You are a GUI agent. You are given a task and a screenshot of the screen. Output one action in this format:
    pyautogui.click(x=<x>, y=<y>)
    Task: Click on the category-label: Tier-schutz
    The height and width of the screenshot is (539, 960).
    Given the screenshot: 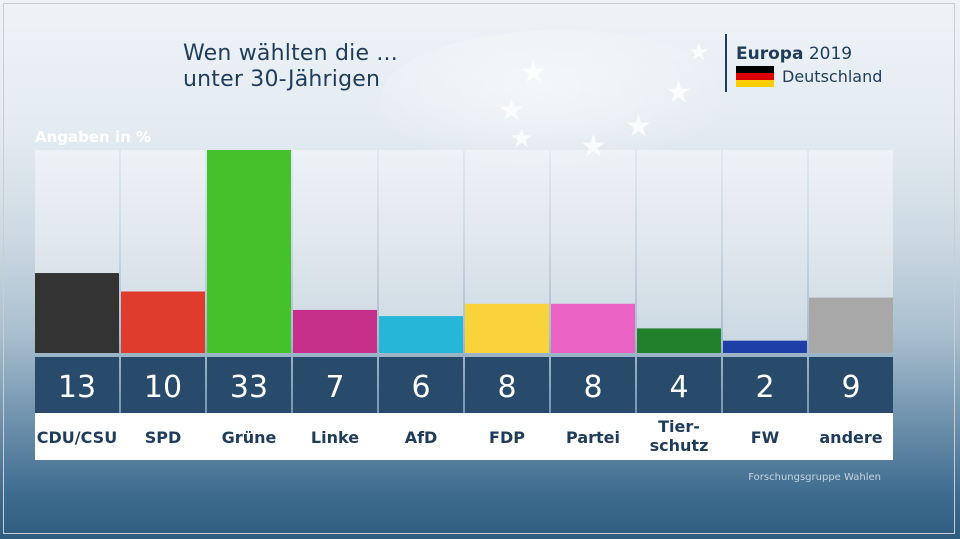 What is the action you would take?
    pyautogui.click(x=679, y=436)
    